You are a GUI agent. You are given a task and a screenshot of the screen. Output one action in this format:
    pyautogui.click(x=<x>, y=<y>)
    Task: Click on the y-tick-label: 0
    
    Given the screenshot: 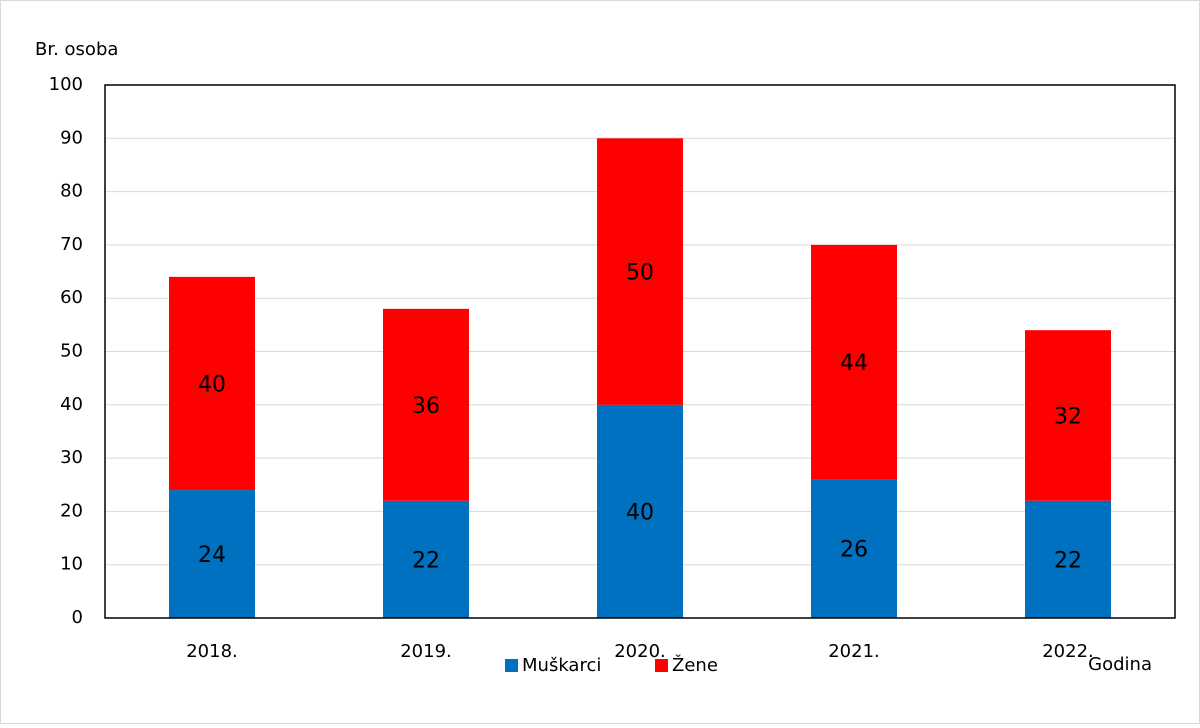 What is the action you would take?
    pyautogui.click(x=77, y=617)
    